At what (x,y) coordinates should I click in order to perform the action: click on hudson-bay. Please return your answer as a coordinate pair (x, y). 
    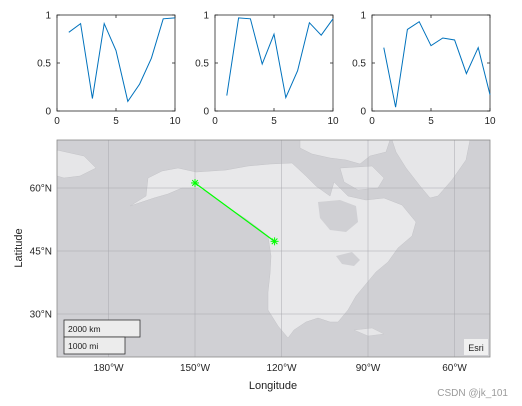
    Looking at the image, I should click on (338, 216).